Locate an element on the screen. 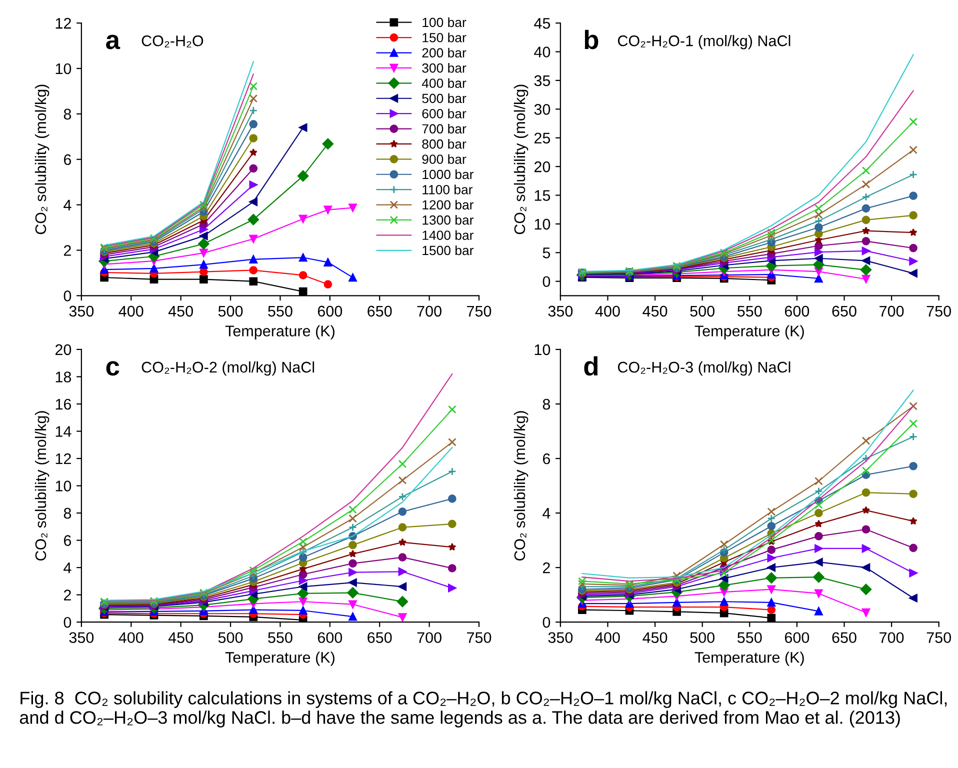  y-tick-label: 20 is located at coordinates (63, 350).